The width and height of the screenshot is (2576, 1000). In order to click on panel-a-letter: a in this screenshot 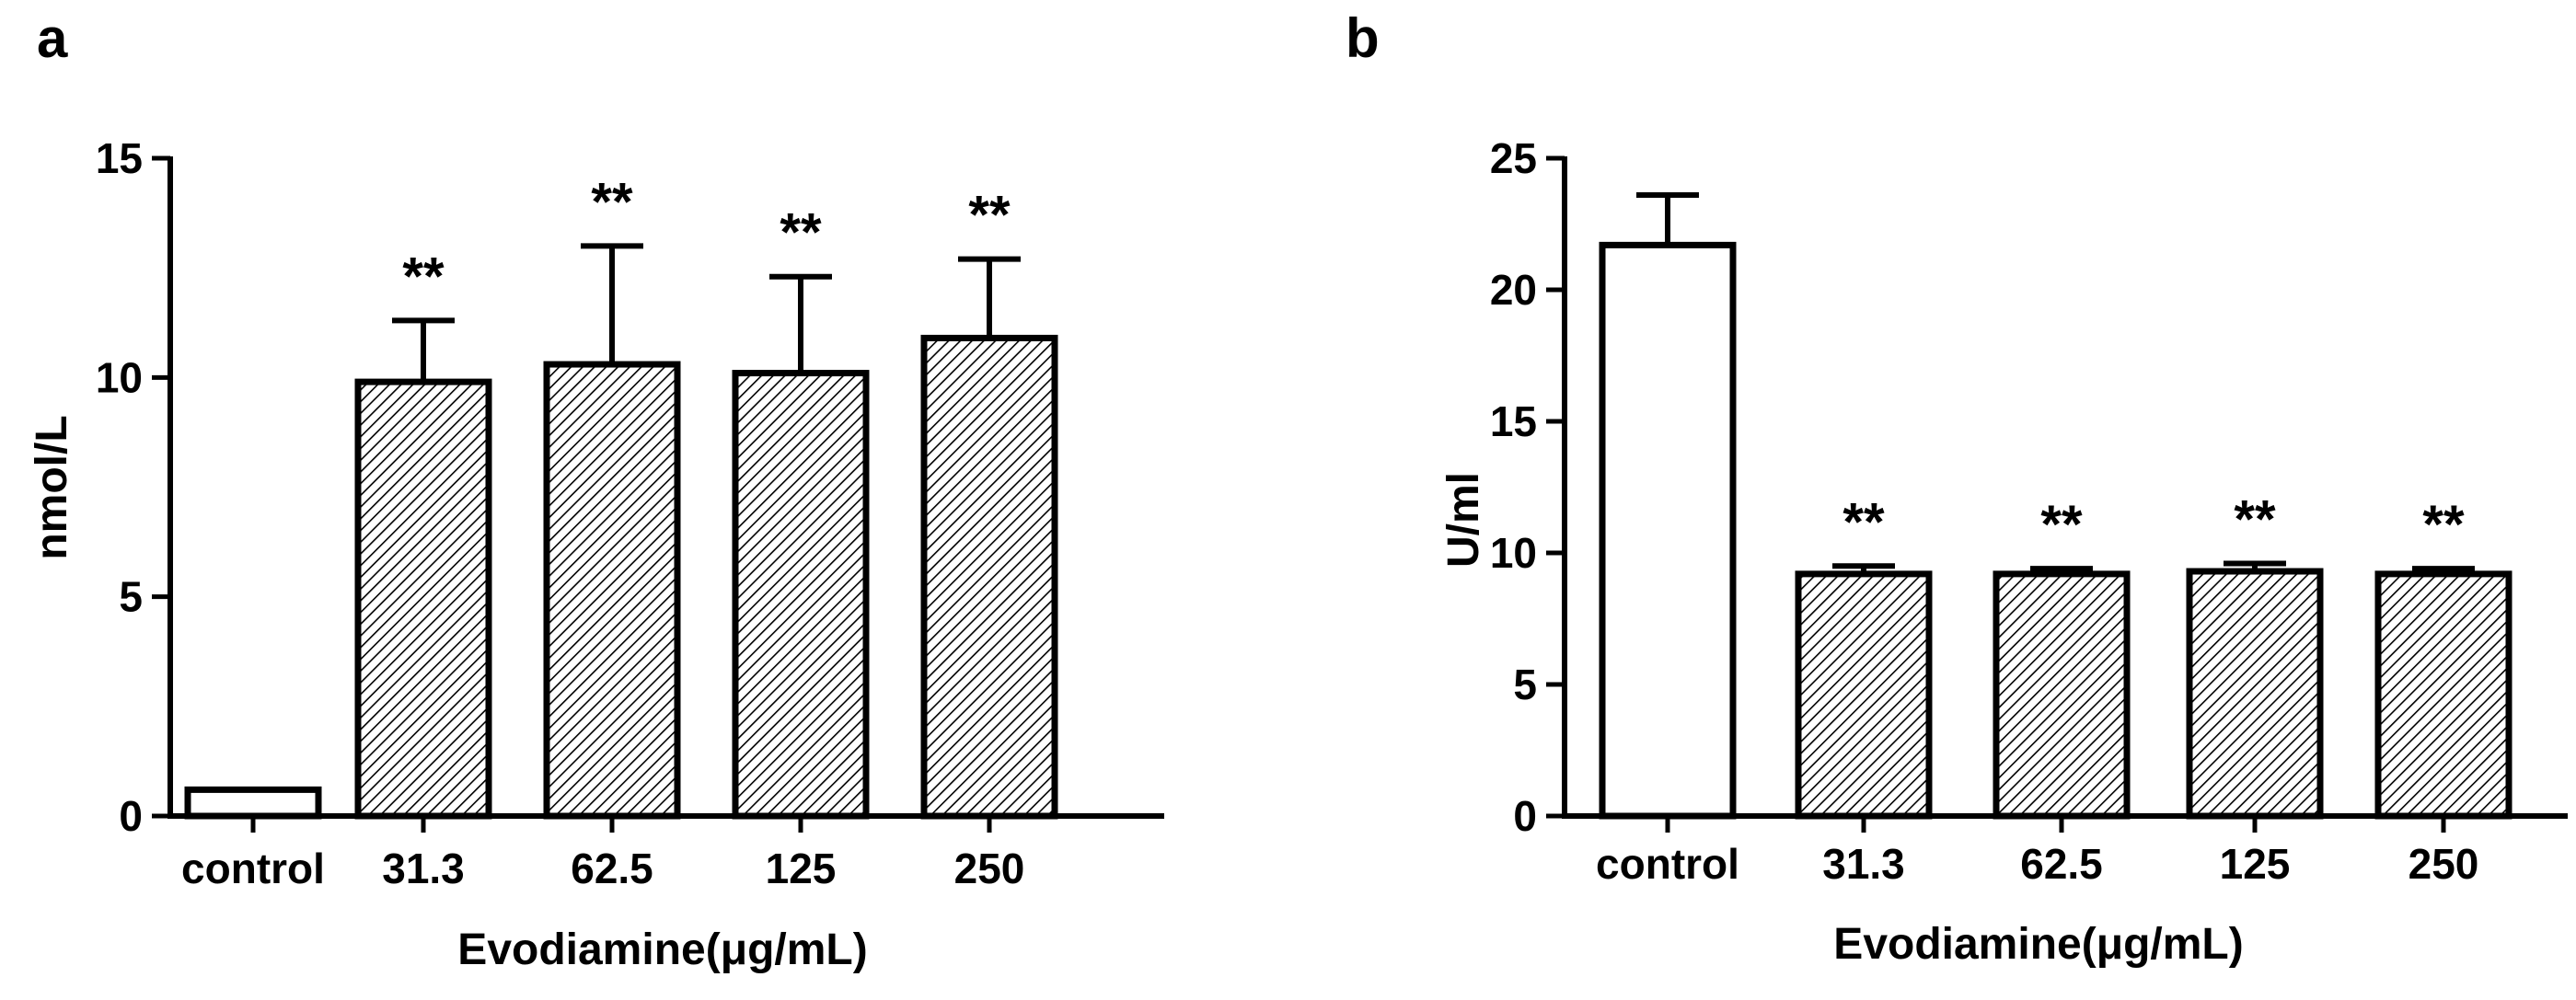, I will do `click(52, 38)`.